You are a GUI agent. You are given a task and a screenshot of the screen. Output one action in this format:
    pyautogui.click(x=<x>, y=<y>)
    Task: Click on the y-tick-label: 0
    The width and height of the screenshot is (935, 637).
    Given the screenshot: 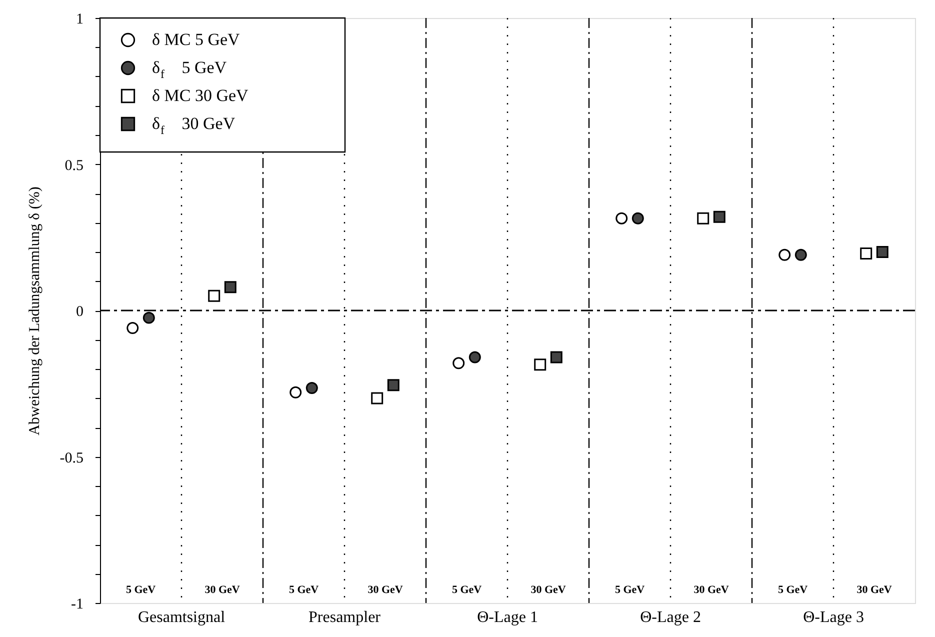 What is the action you would take?
    pyautogui.click(x=80, y=312)
    